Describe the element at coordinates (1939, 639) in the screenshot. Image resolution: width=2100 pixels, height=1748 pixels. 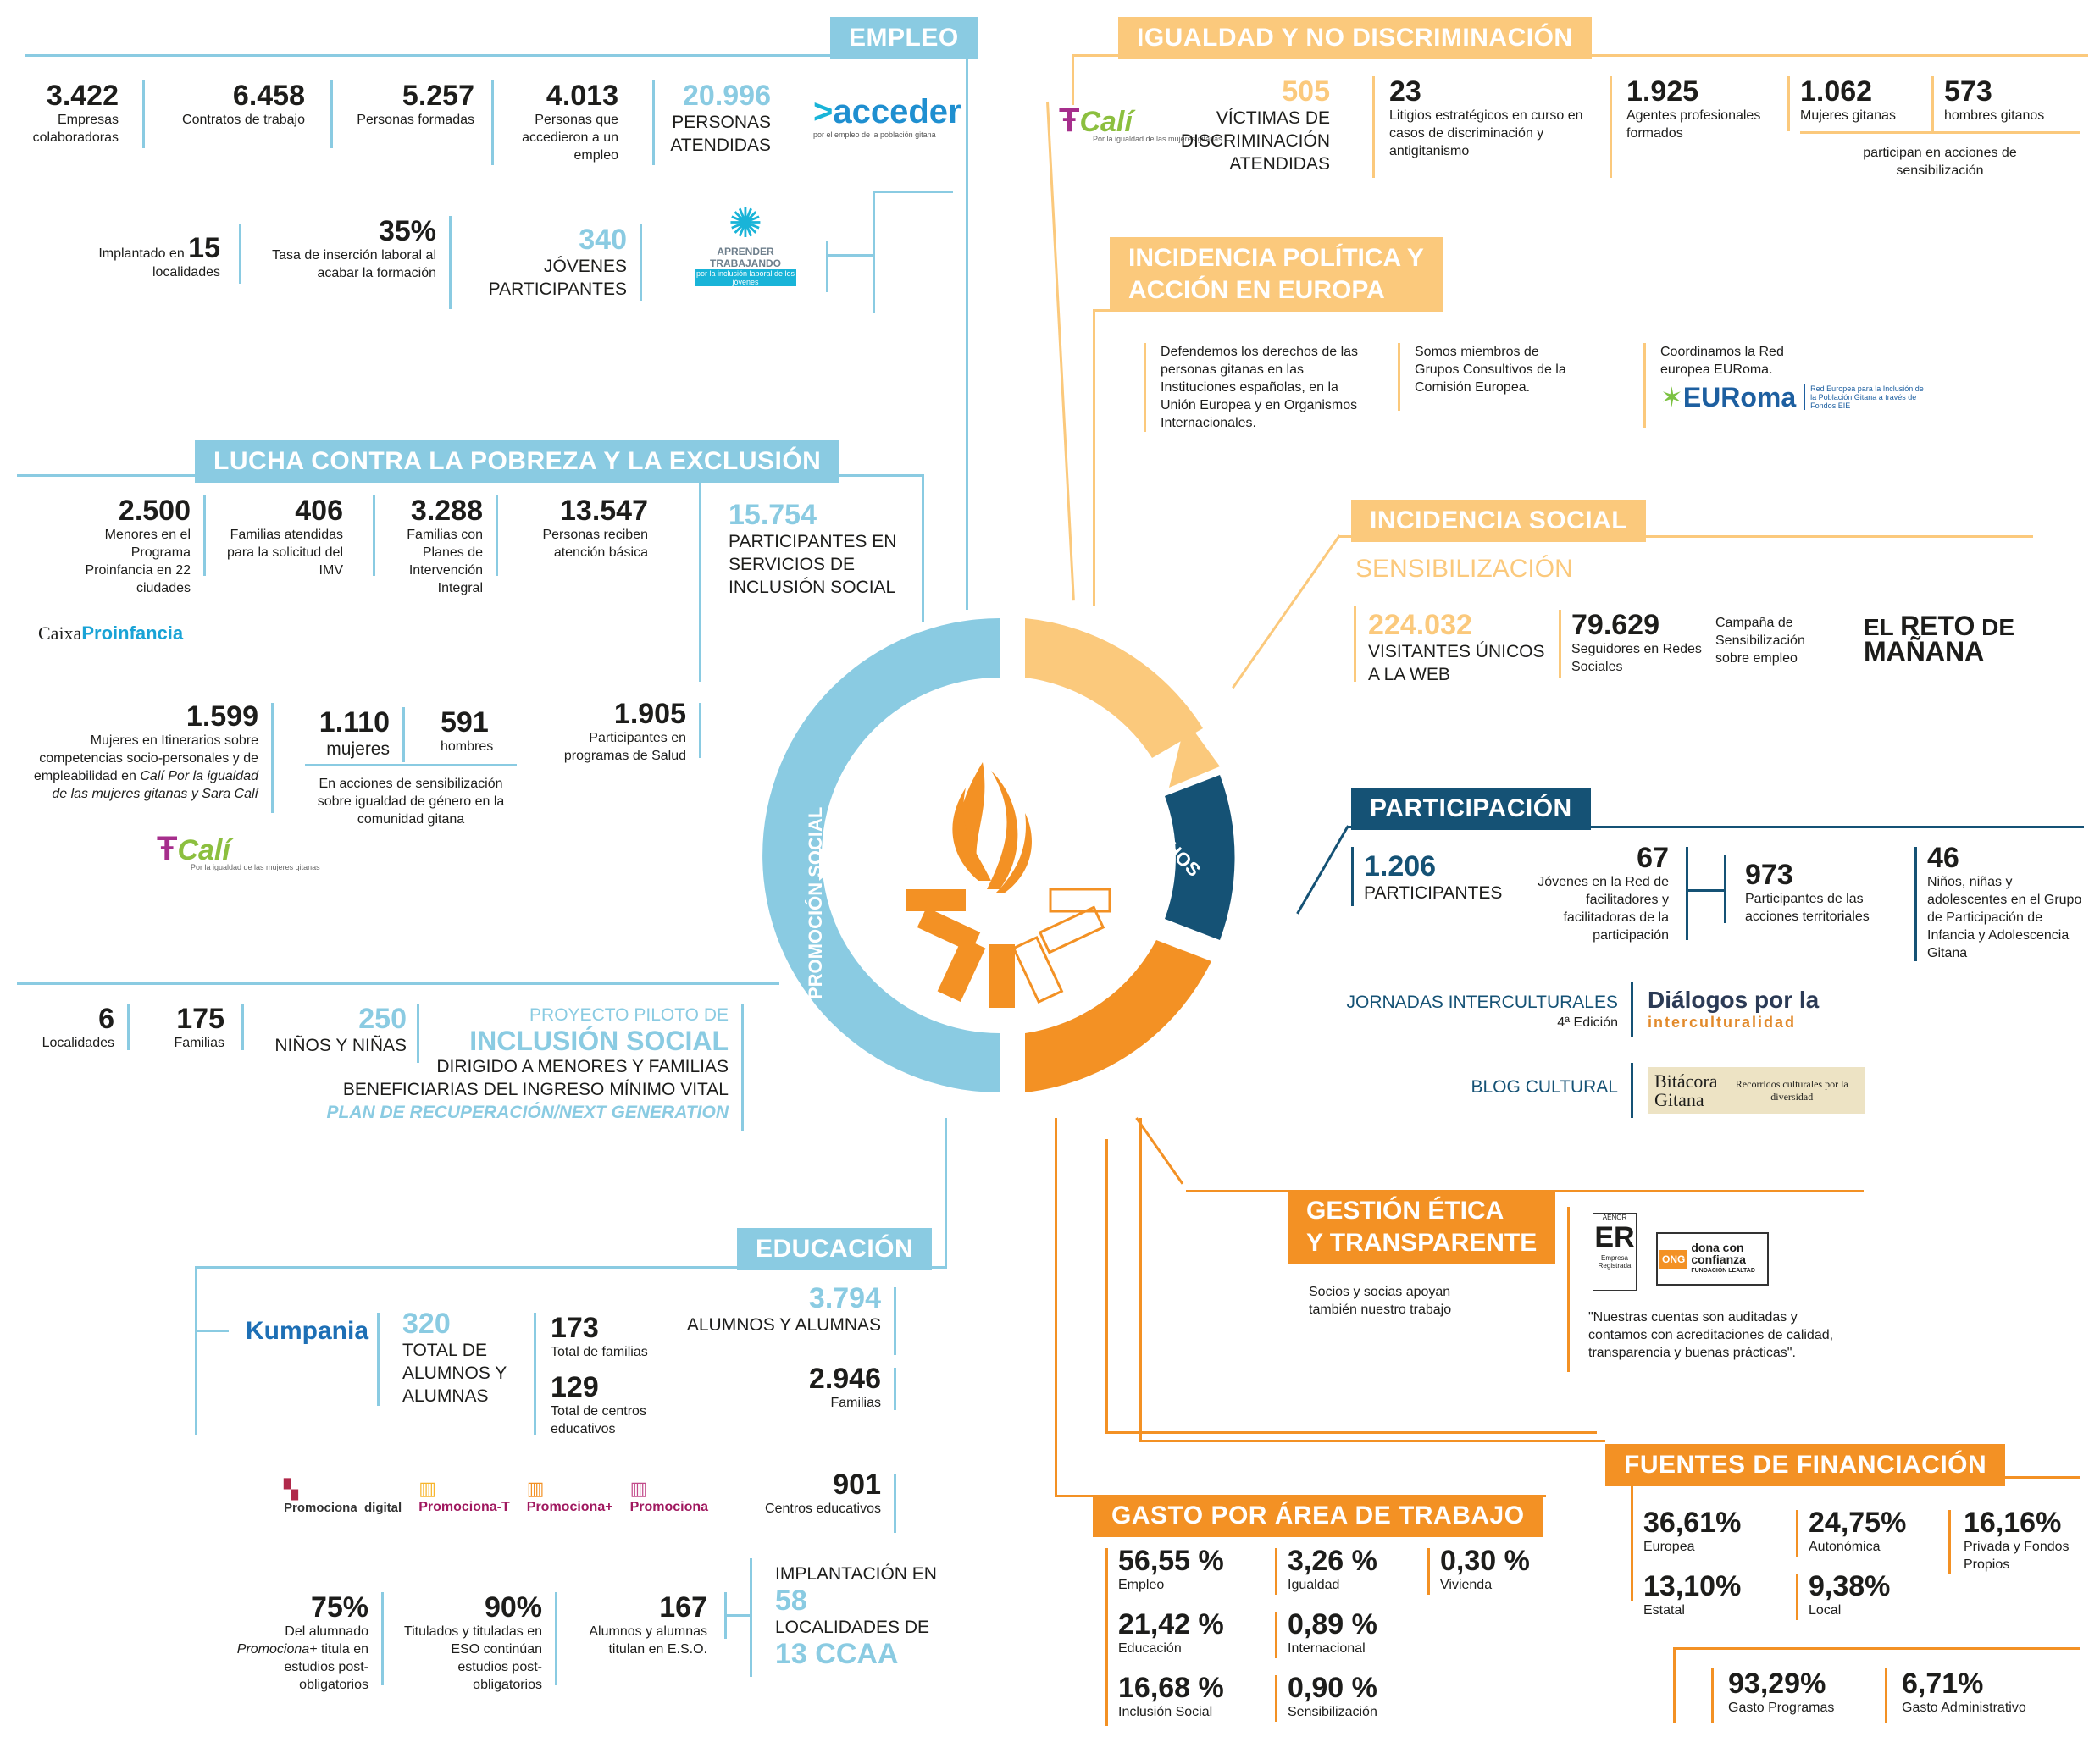
I see `reto-manana-logo: EL RETO DE MAÑANA` at that location.